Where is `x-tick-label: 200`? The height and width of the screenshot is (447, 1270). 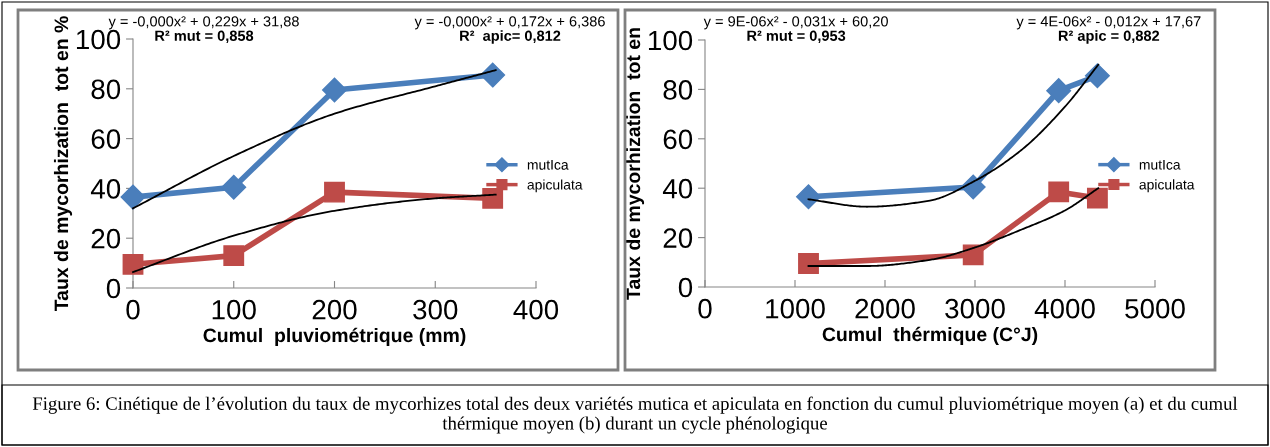
x-tick-label: 200 is located at coordinates (334, 309).